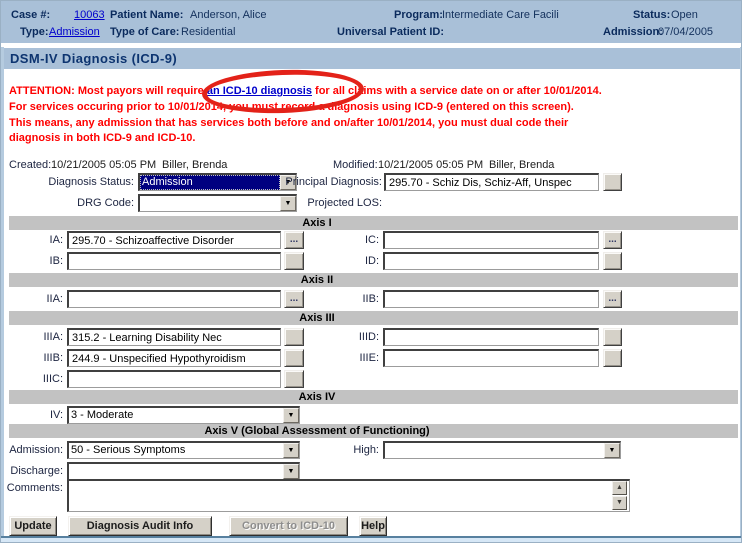  I want to click on admission-date-value: 07/04/2005, so click(686, 32).